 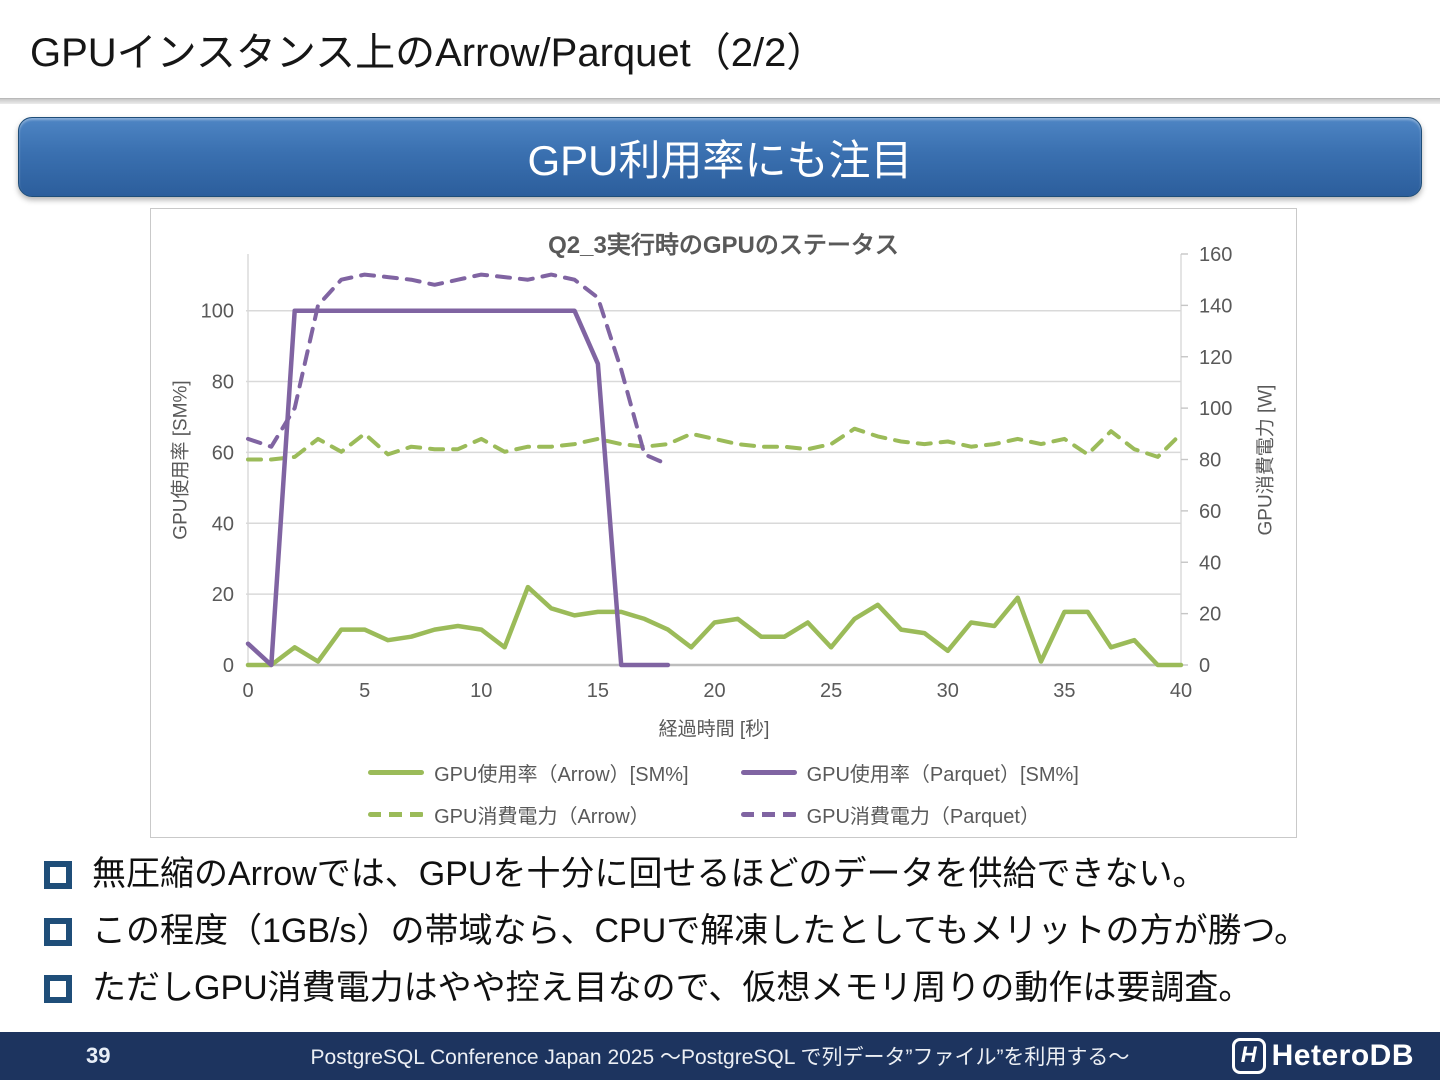 What do you see at coordinates (458, 488) in the screenshot?
I see `line-parquet-usage` at bounding box center [458, 488].